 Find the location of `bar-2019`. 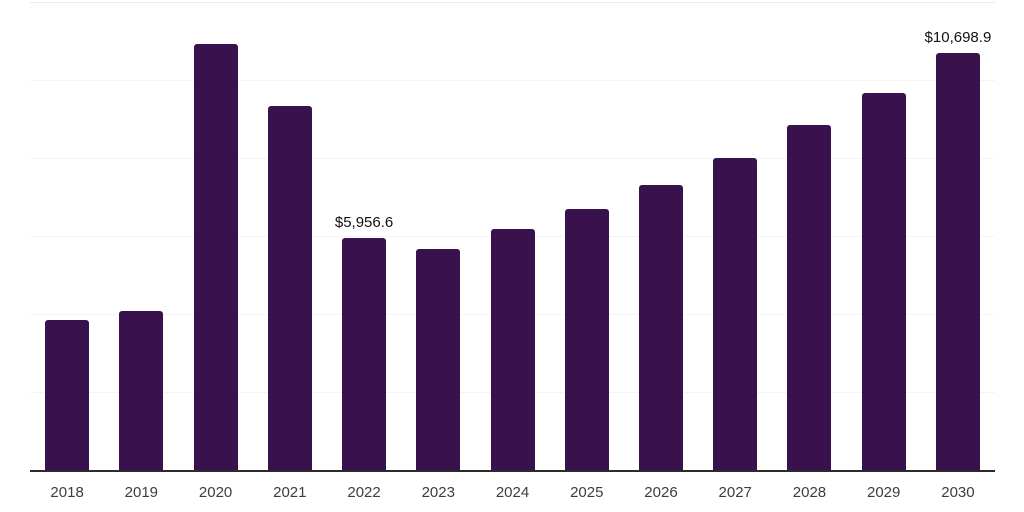

bar-2019 is located at coordinates (141, 390).